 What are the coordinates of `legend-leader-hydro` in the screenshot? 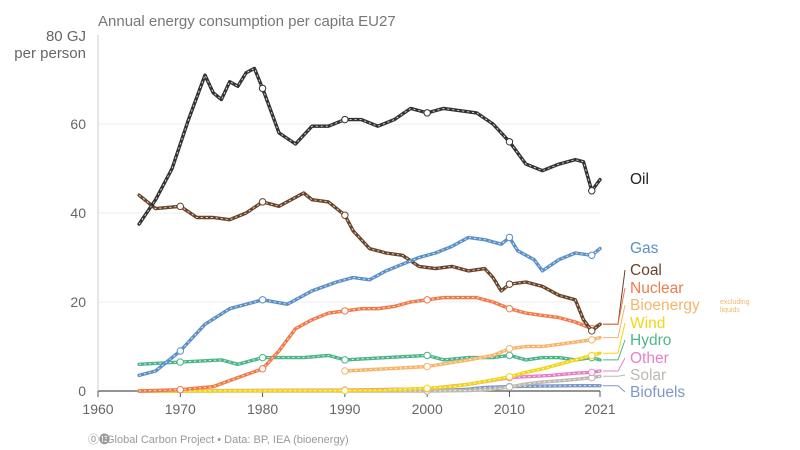 It's located at (614, 350).